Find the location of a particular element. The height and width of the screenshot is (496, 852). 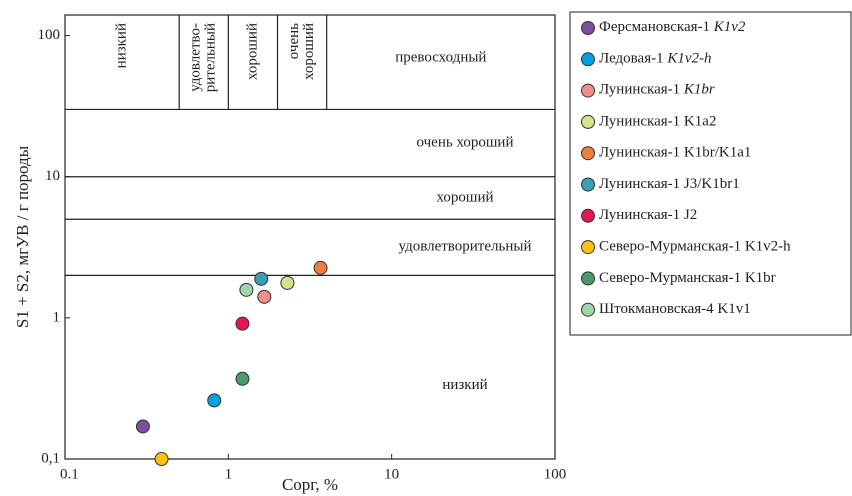

x-tick-label: 0.1 is located at coordinates (69, 474).